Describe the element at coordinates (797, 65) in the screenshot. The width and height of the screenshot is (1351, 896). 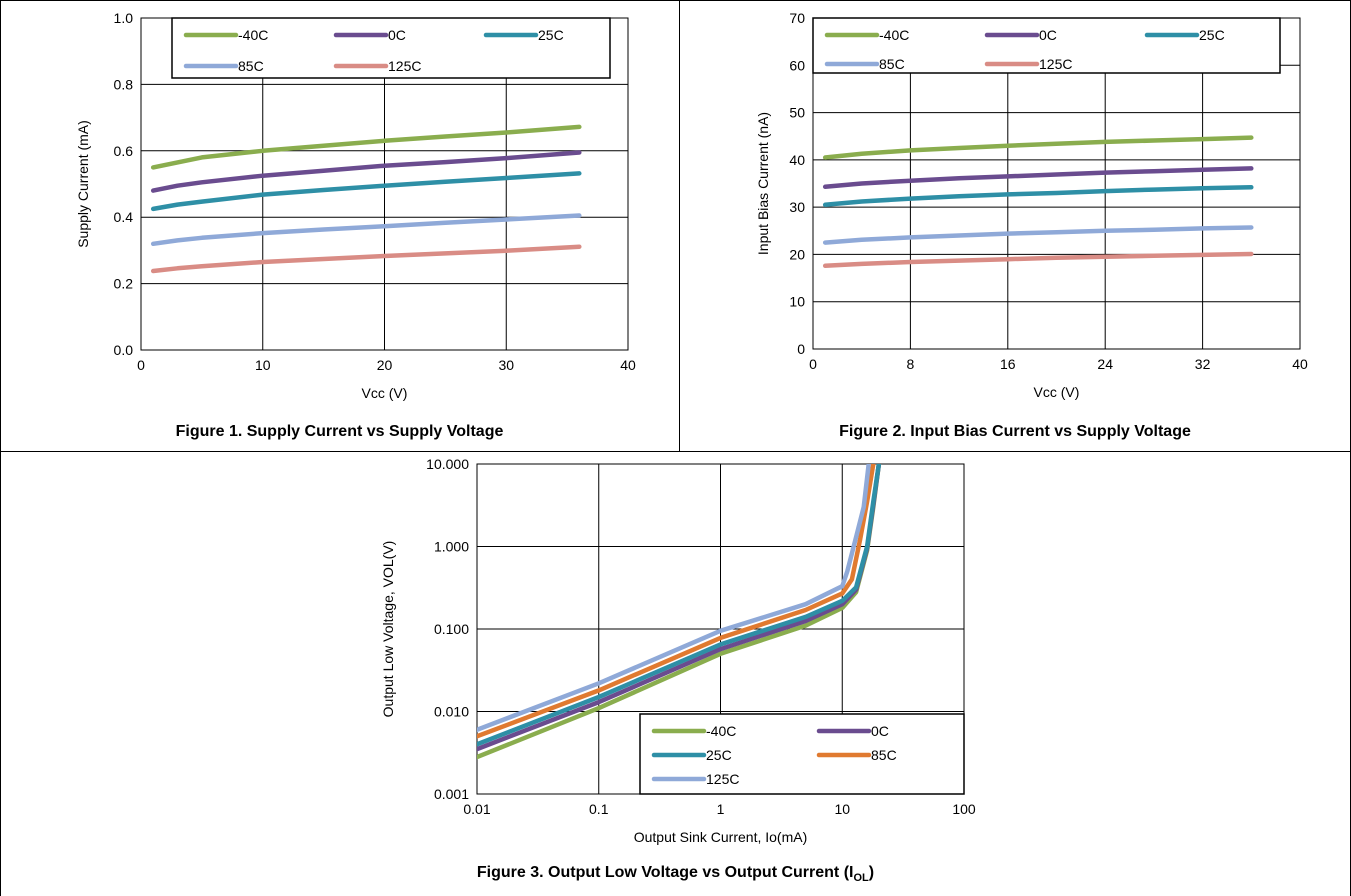
I see `y-tick-label: 60` at that location.